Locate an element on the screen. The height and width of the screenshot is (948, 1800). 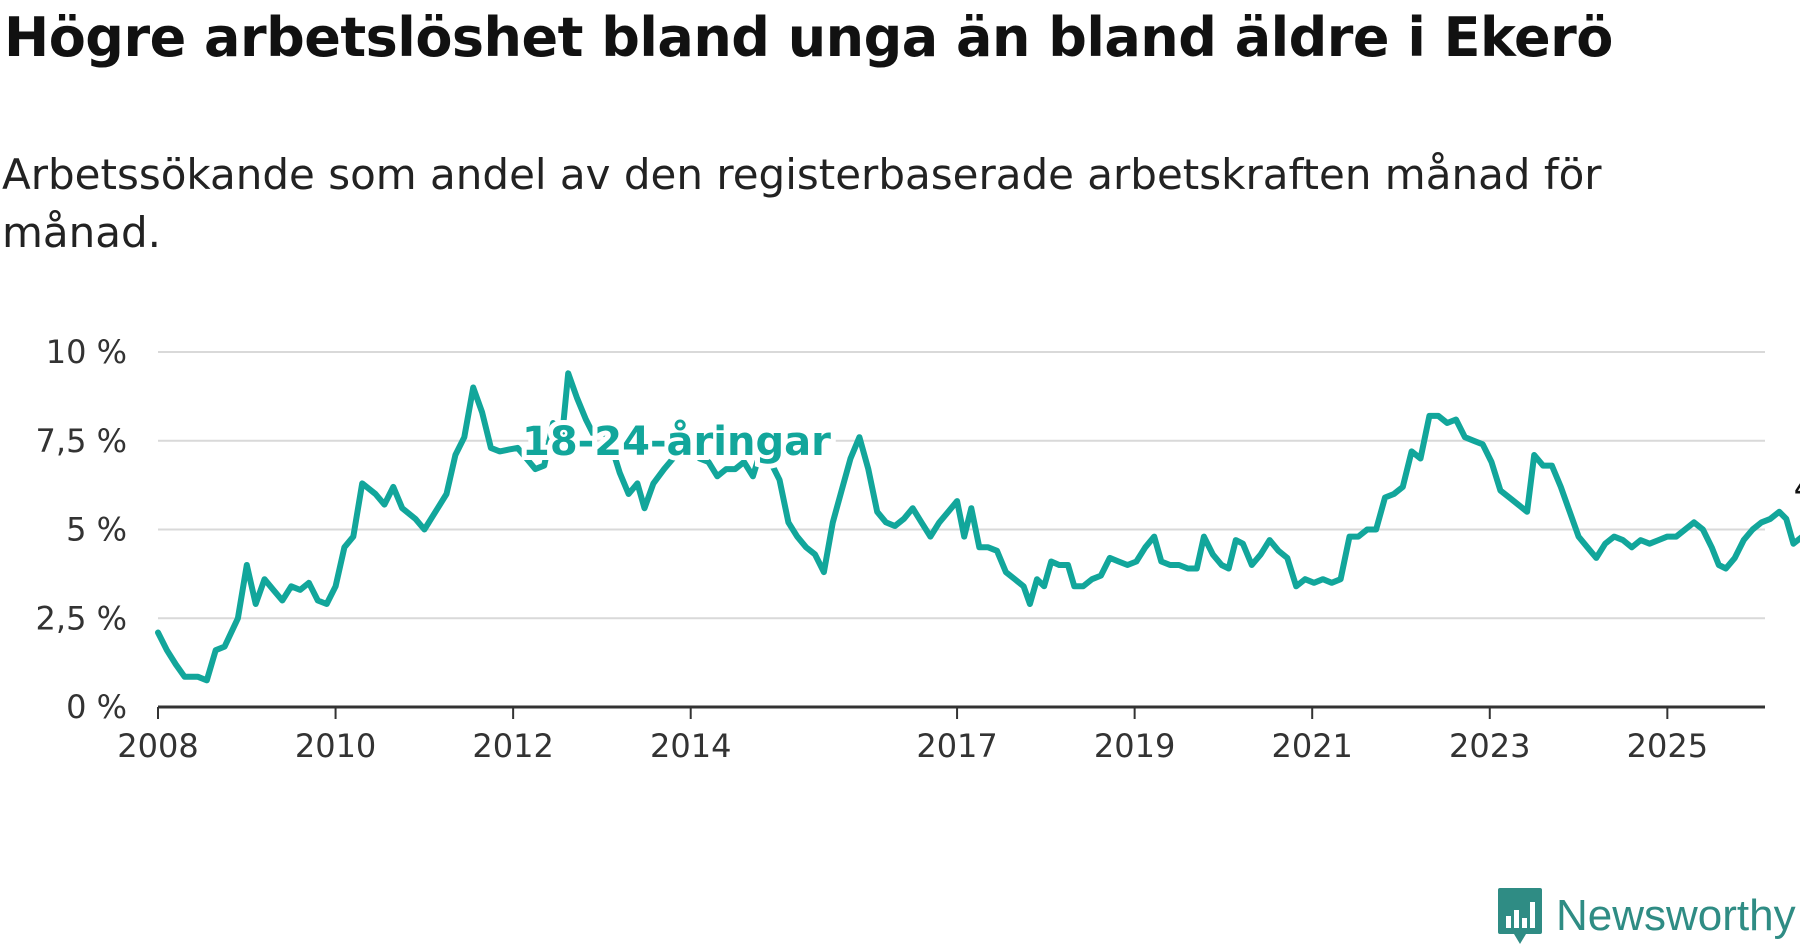
x-tick-label: 2010 is located at coordinates (335, 746).